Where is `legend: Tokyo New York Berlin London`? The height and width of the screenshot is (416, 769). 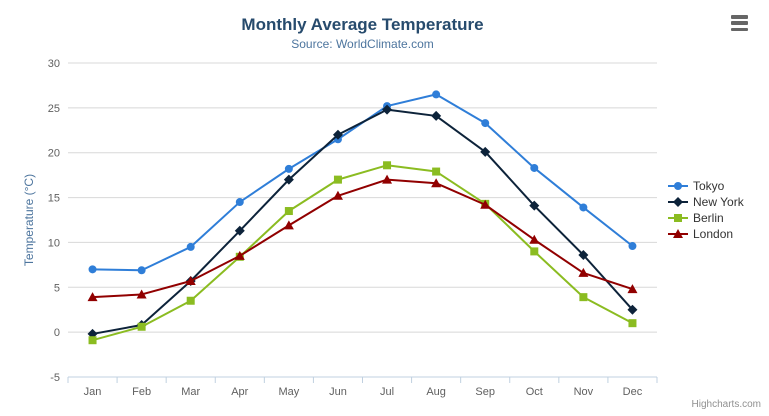 legend: Tokyo New York Berlin London is located at coordinates (706, 210).